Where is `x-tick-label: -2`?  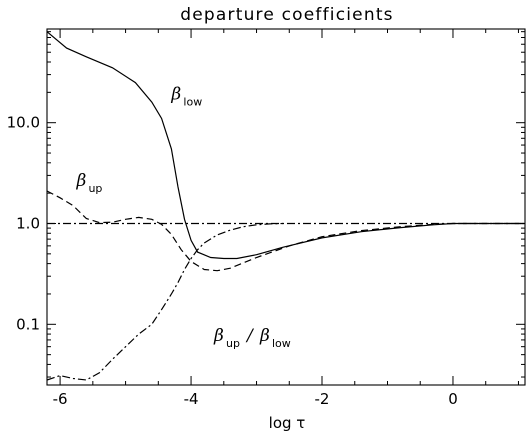 x-tick-label: -2 is located at coordinates (322, 399).